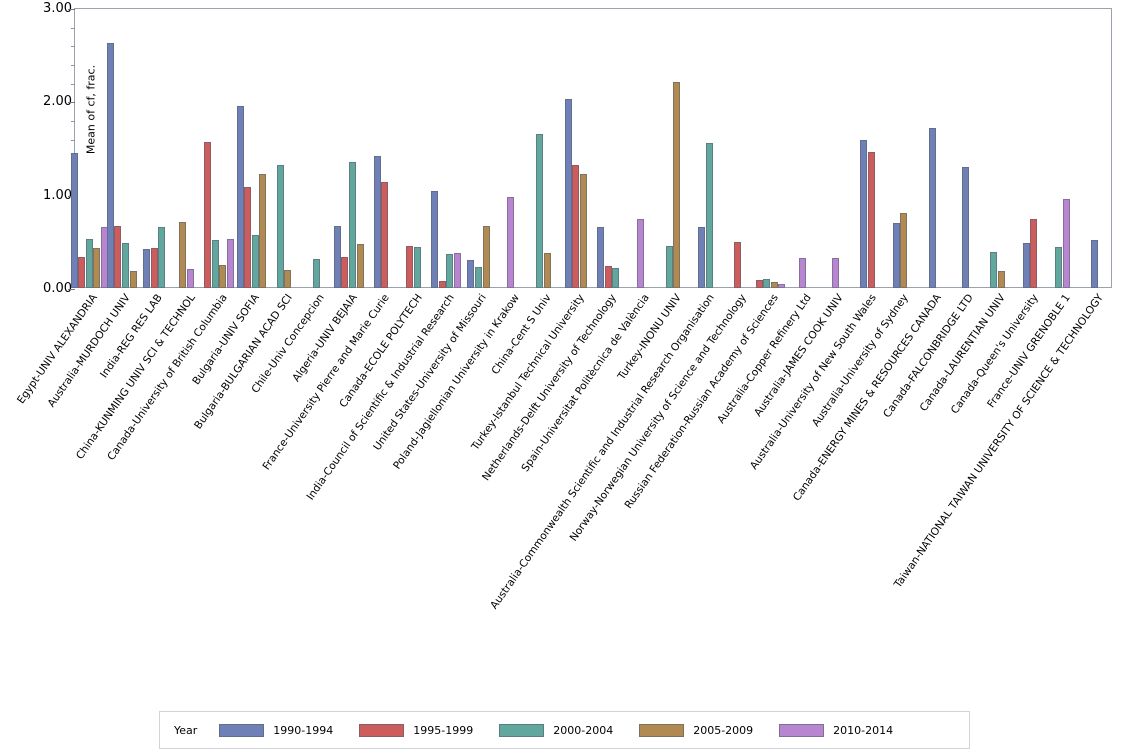 The image size is (1134, 756). What do you see at coordinates (57, 102) in the screenshot?
I see `y-axis-tick-label: 2.00` at bounding box center [57, 102].